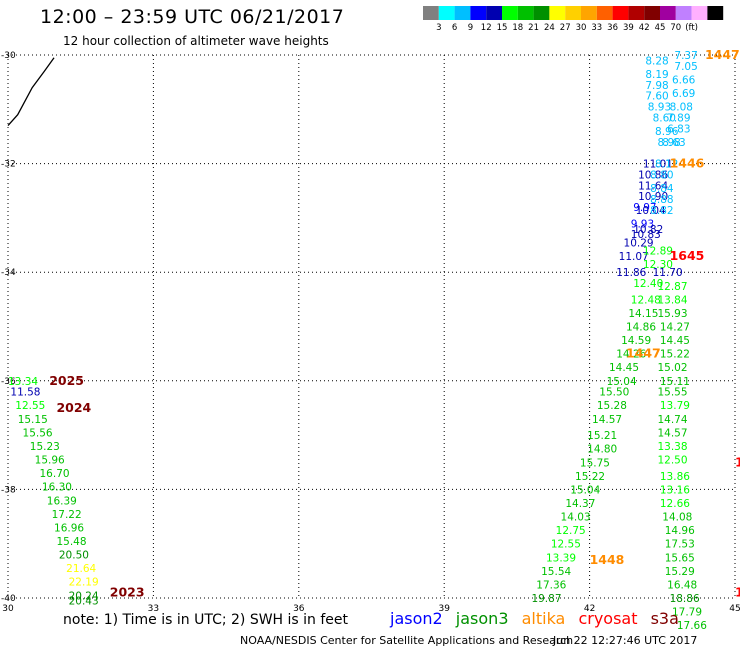  I want to click on wave-height-jason3: 18.86, so click(685, 599).